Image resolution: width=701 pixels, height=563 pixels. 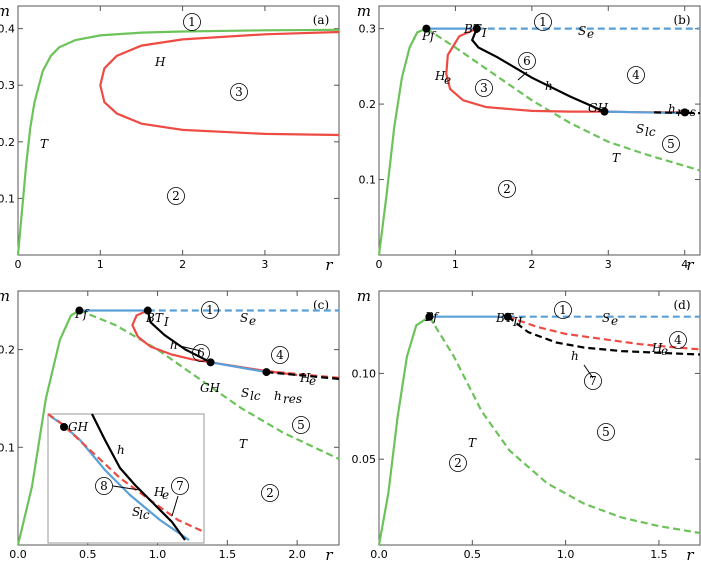 I want to click on x-tick-label: 1, so click(x=455, y=264).